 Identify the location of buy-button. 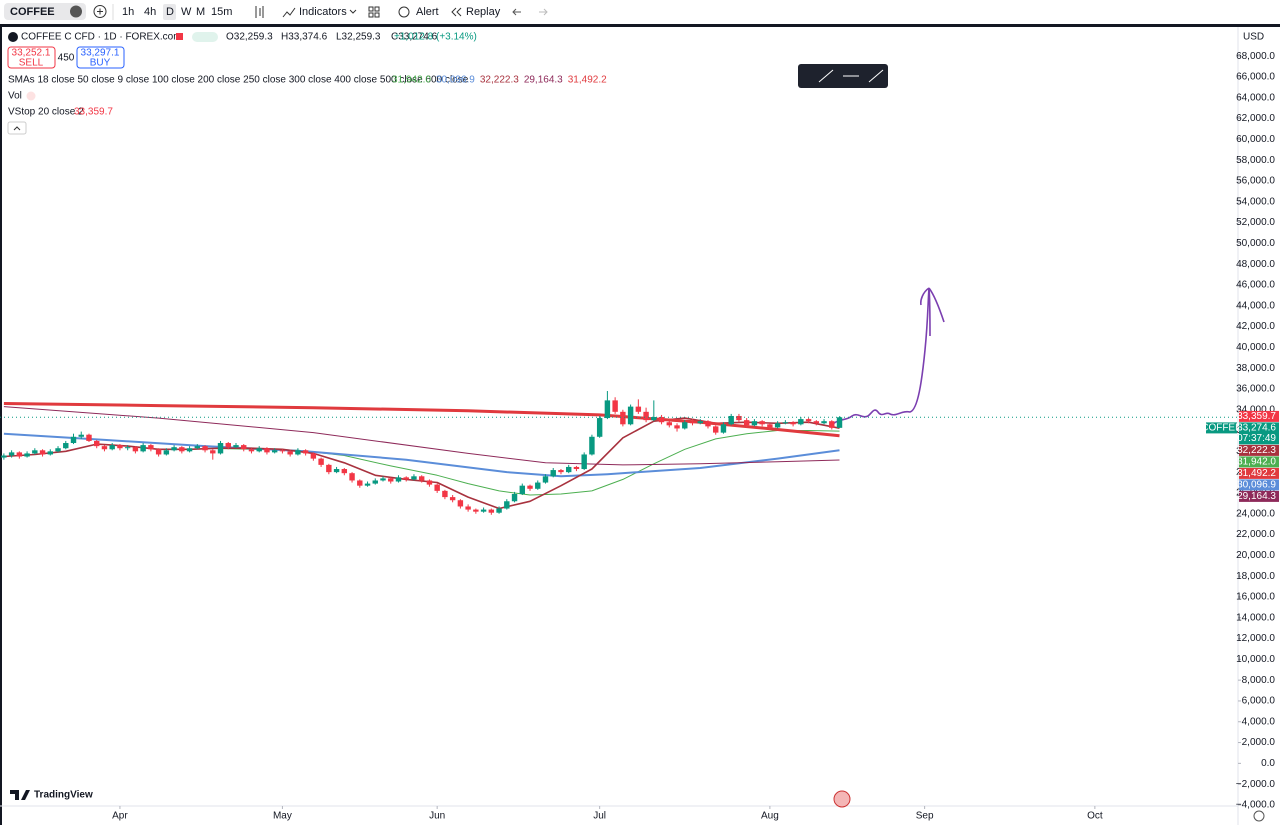
(100, 57).